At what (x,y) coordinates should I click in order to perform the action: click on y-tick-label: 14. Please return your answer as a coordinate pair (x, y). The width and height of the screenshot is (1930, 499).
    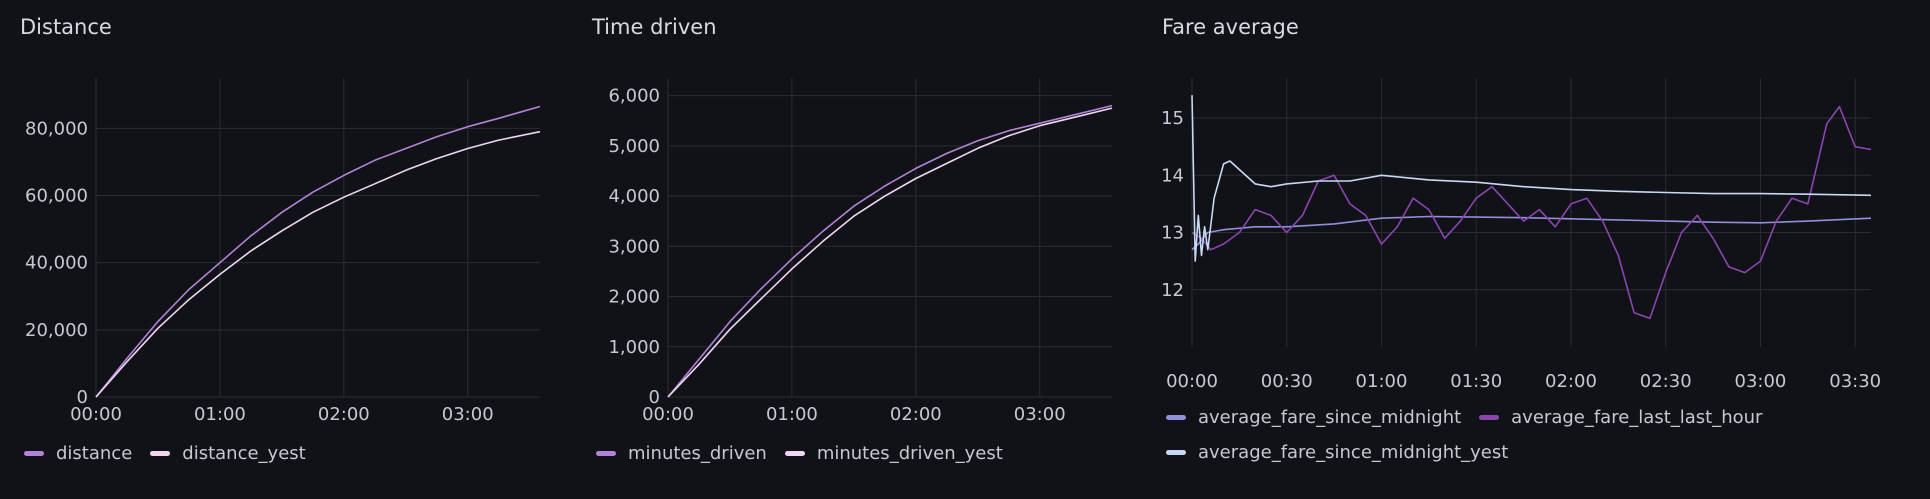
    Looking at the image, I should click on (1172, 175).